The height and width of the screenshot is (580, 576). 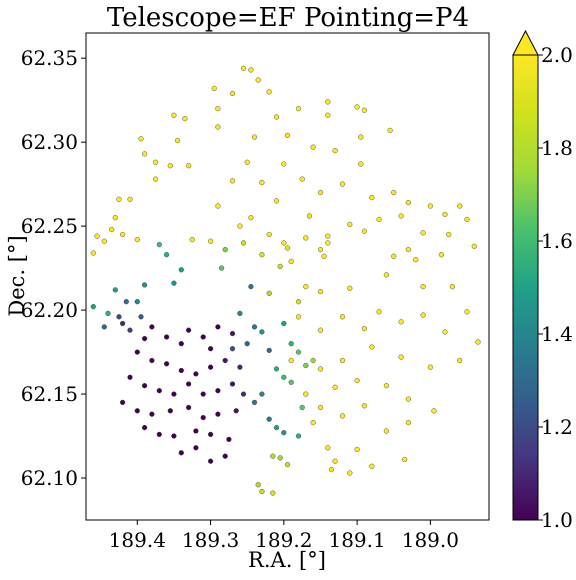 What do you see at coordinates (542, 280) in the screenshot?
I see `colorbar: 1.0 1.2 1.4 1.6 1.8 2.0` at bounding box center [542, 280].